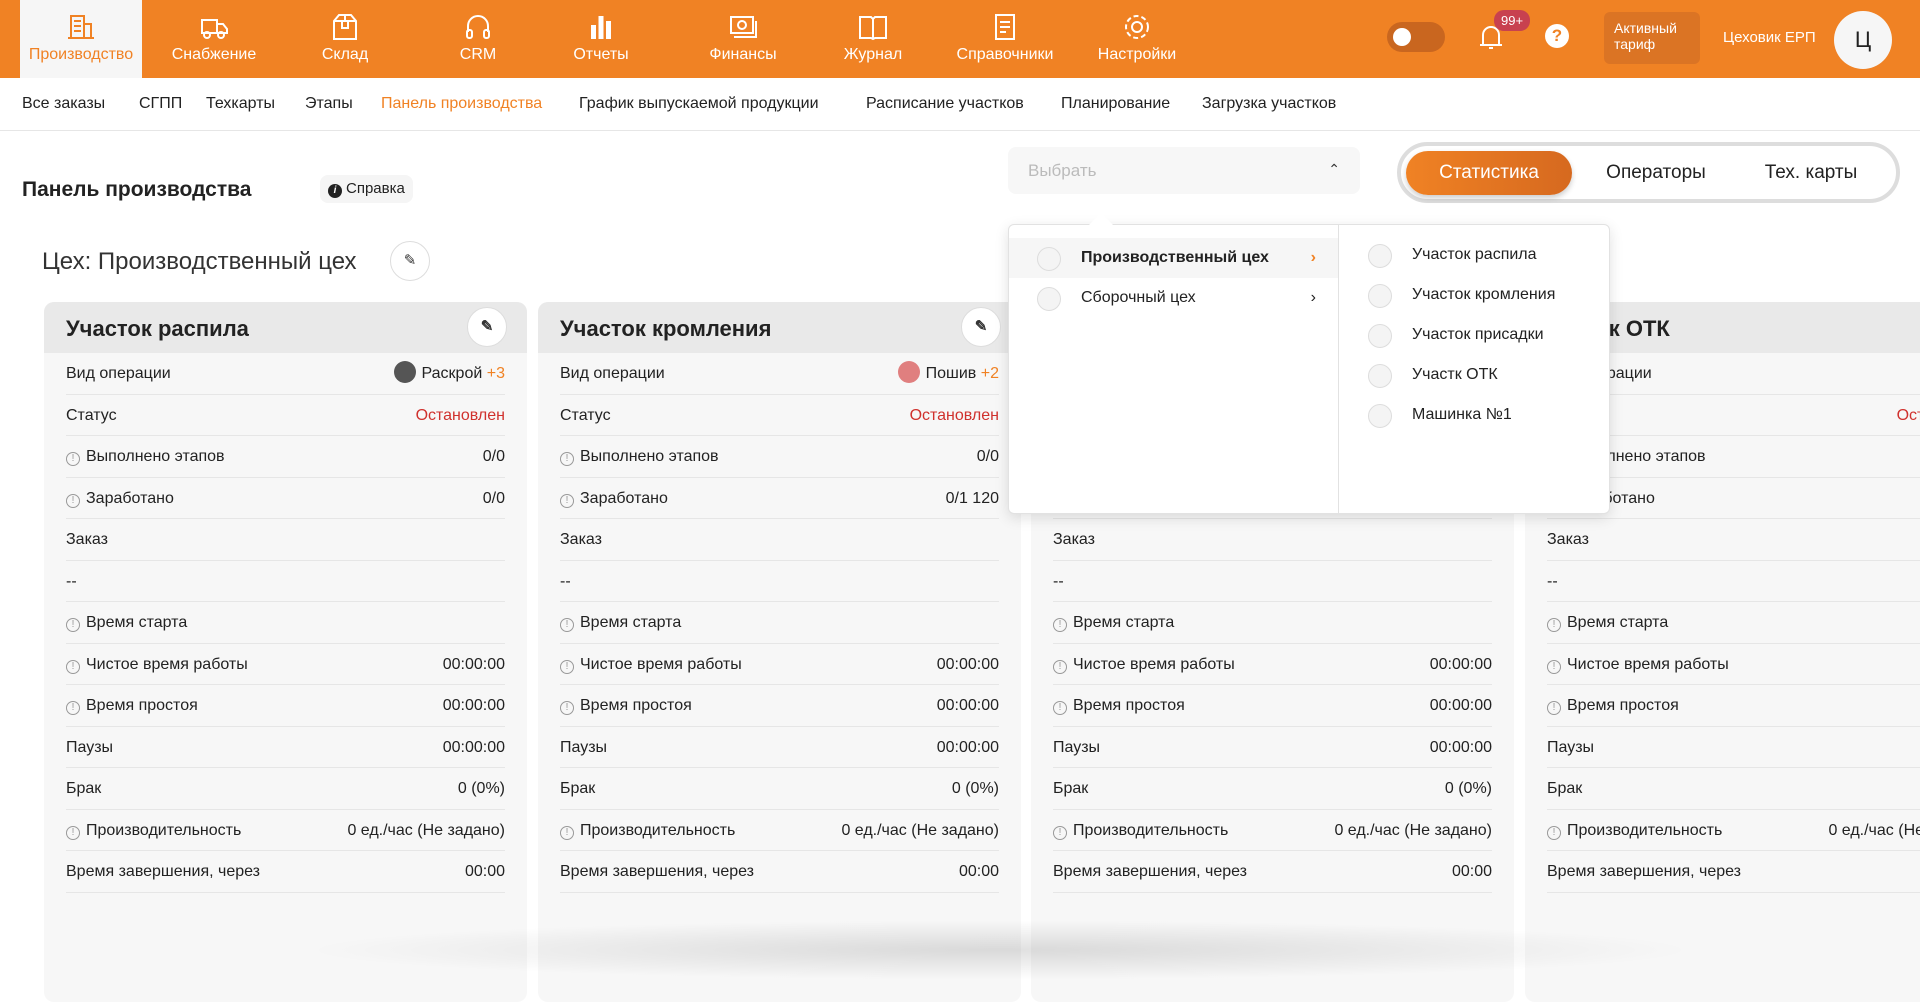 Image resolution: width=1920 pixels, height=1002 pixels. Describe the element at coordinates (743, 39) in the screenshot. I see `nav-item-5: Финансы` at that location.